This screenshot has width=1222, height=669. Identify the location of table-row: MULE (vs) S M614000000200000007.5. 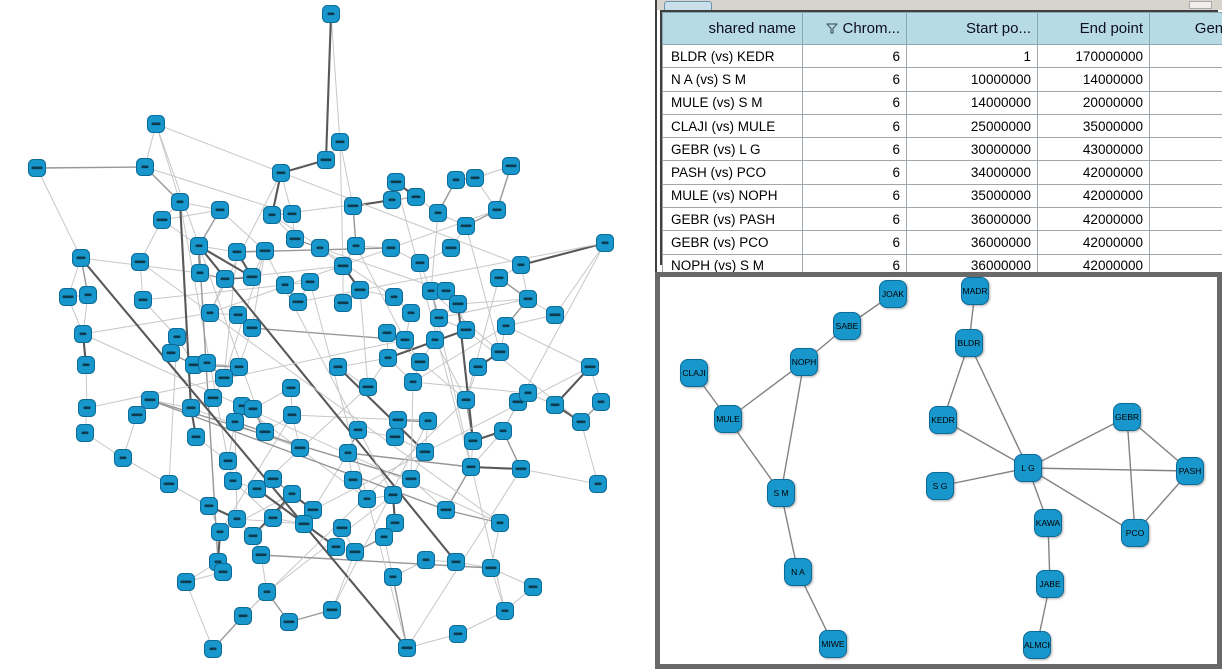
(942, 102).